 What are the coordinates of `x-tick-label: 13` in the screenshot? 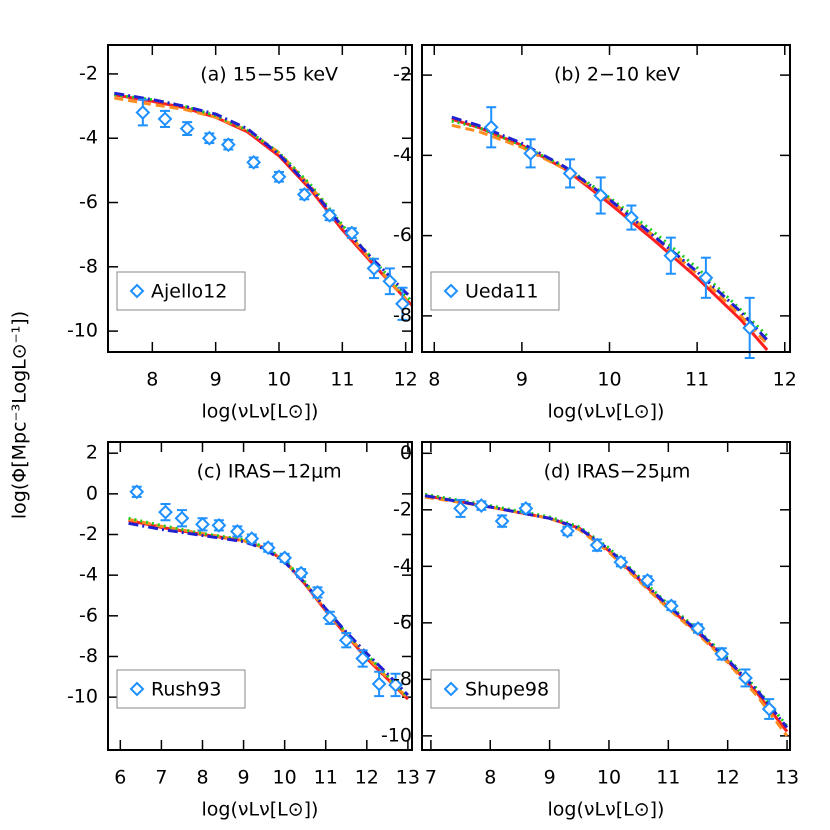 It's located at (408, 778).